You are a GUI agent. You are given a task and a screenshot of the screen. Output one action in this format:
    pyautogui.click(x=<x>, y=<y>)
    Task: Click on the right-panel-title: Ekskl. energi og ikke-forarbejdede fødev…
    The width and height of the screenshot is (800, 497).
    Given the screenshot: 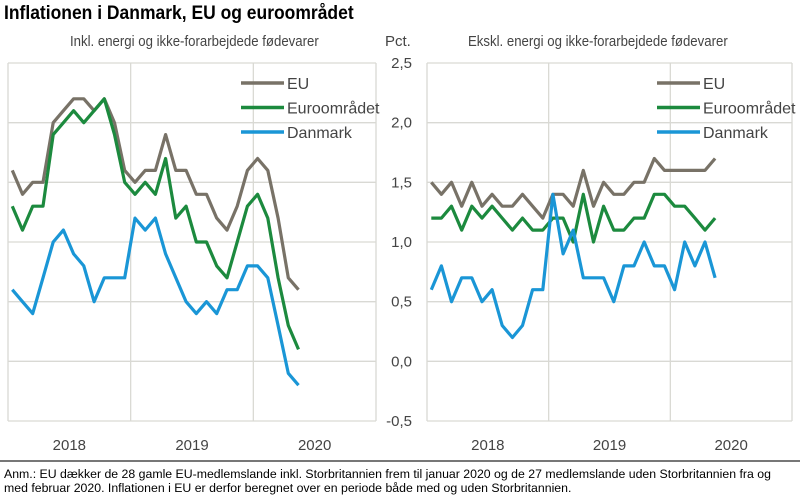 What is the action you would take?
    pyautogui.click(x=598, y=41)
    